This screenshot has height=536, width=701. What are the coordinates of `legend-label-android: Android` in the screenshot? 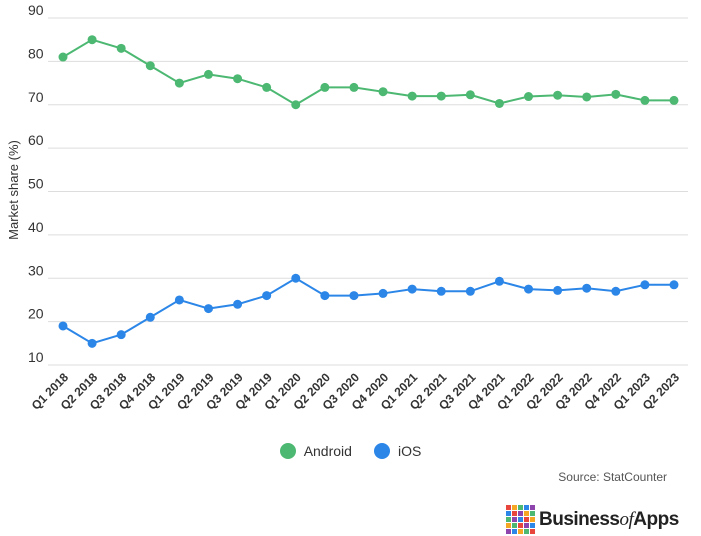 It's located at (327, 451).